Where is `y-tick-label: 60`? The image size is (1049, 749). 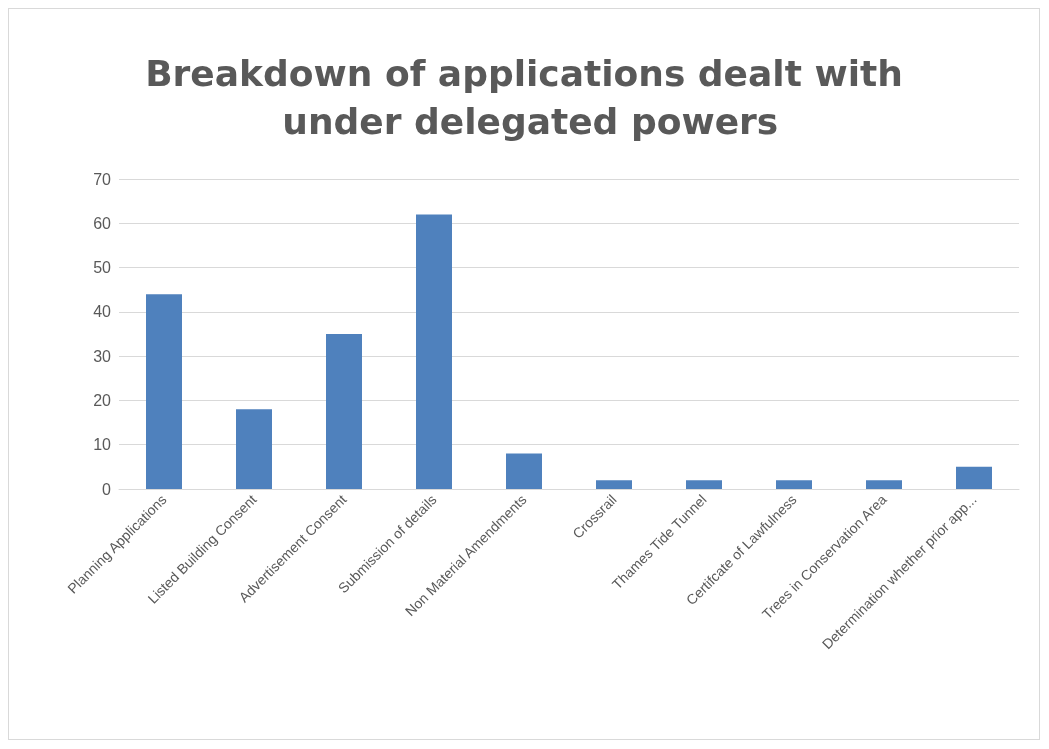
y-tick-label: 60 is located at coordinates (102, 223).